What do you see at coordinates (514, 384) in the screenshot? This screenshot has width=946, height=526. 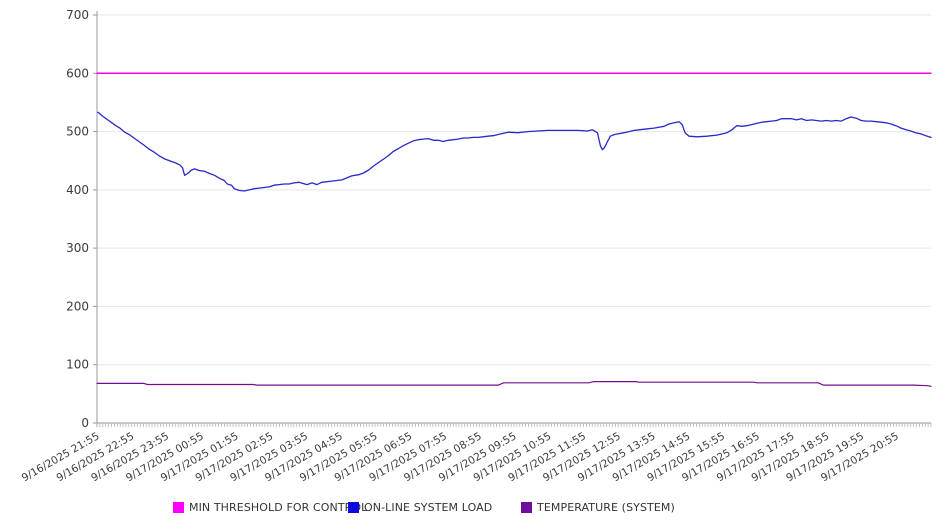 I see `temperature-line` at bounding box center [514, 384].